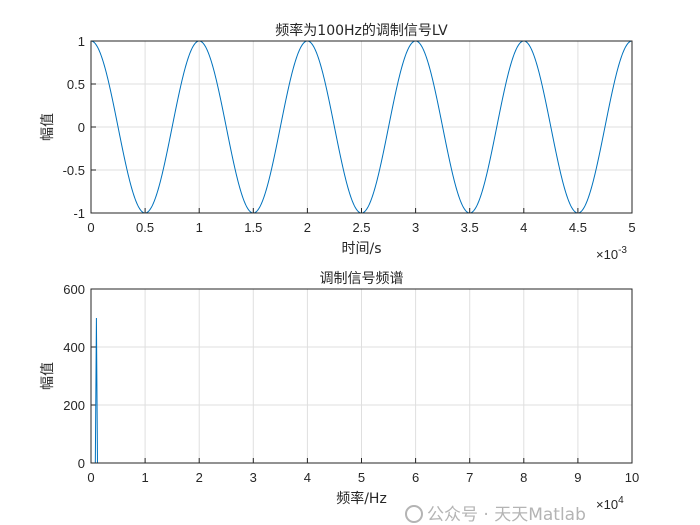  I want to click on chart-title: 调制信号频谱, so click(362, 279).